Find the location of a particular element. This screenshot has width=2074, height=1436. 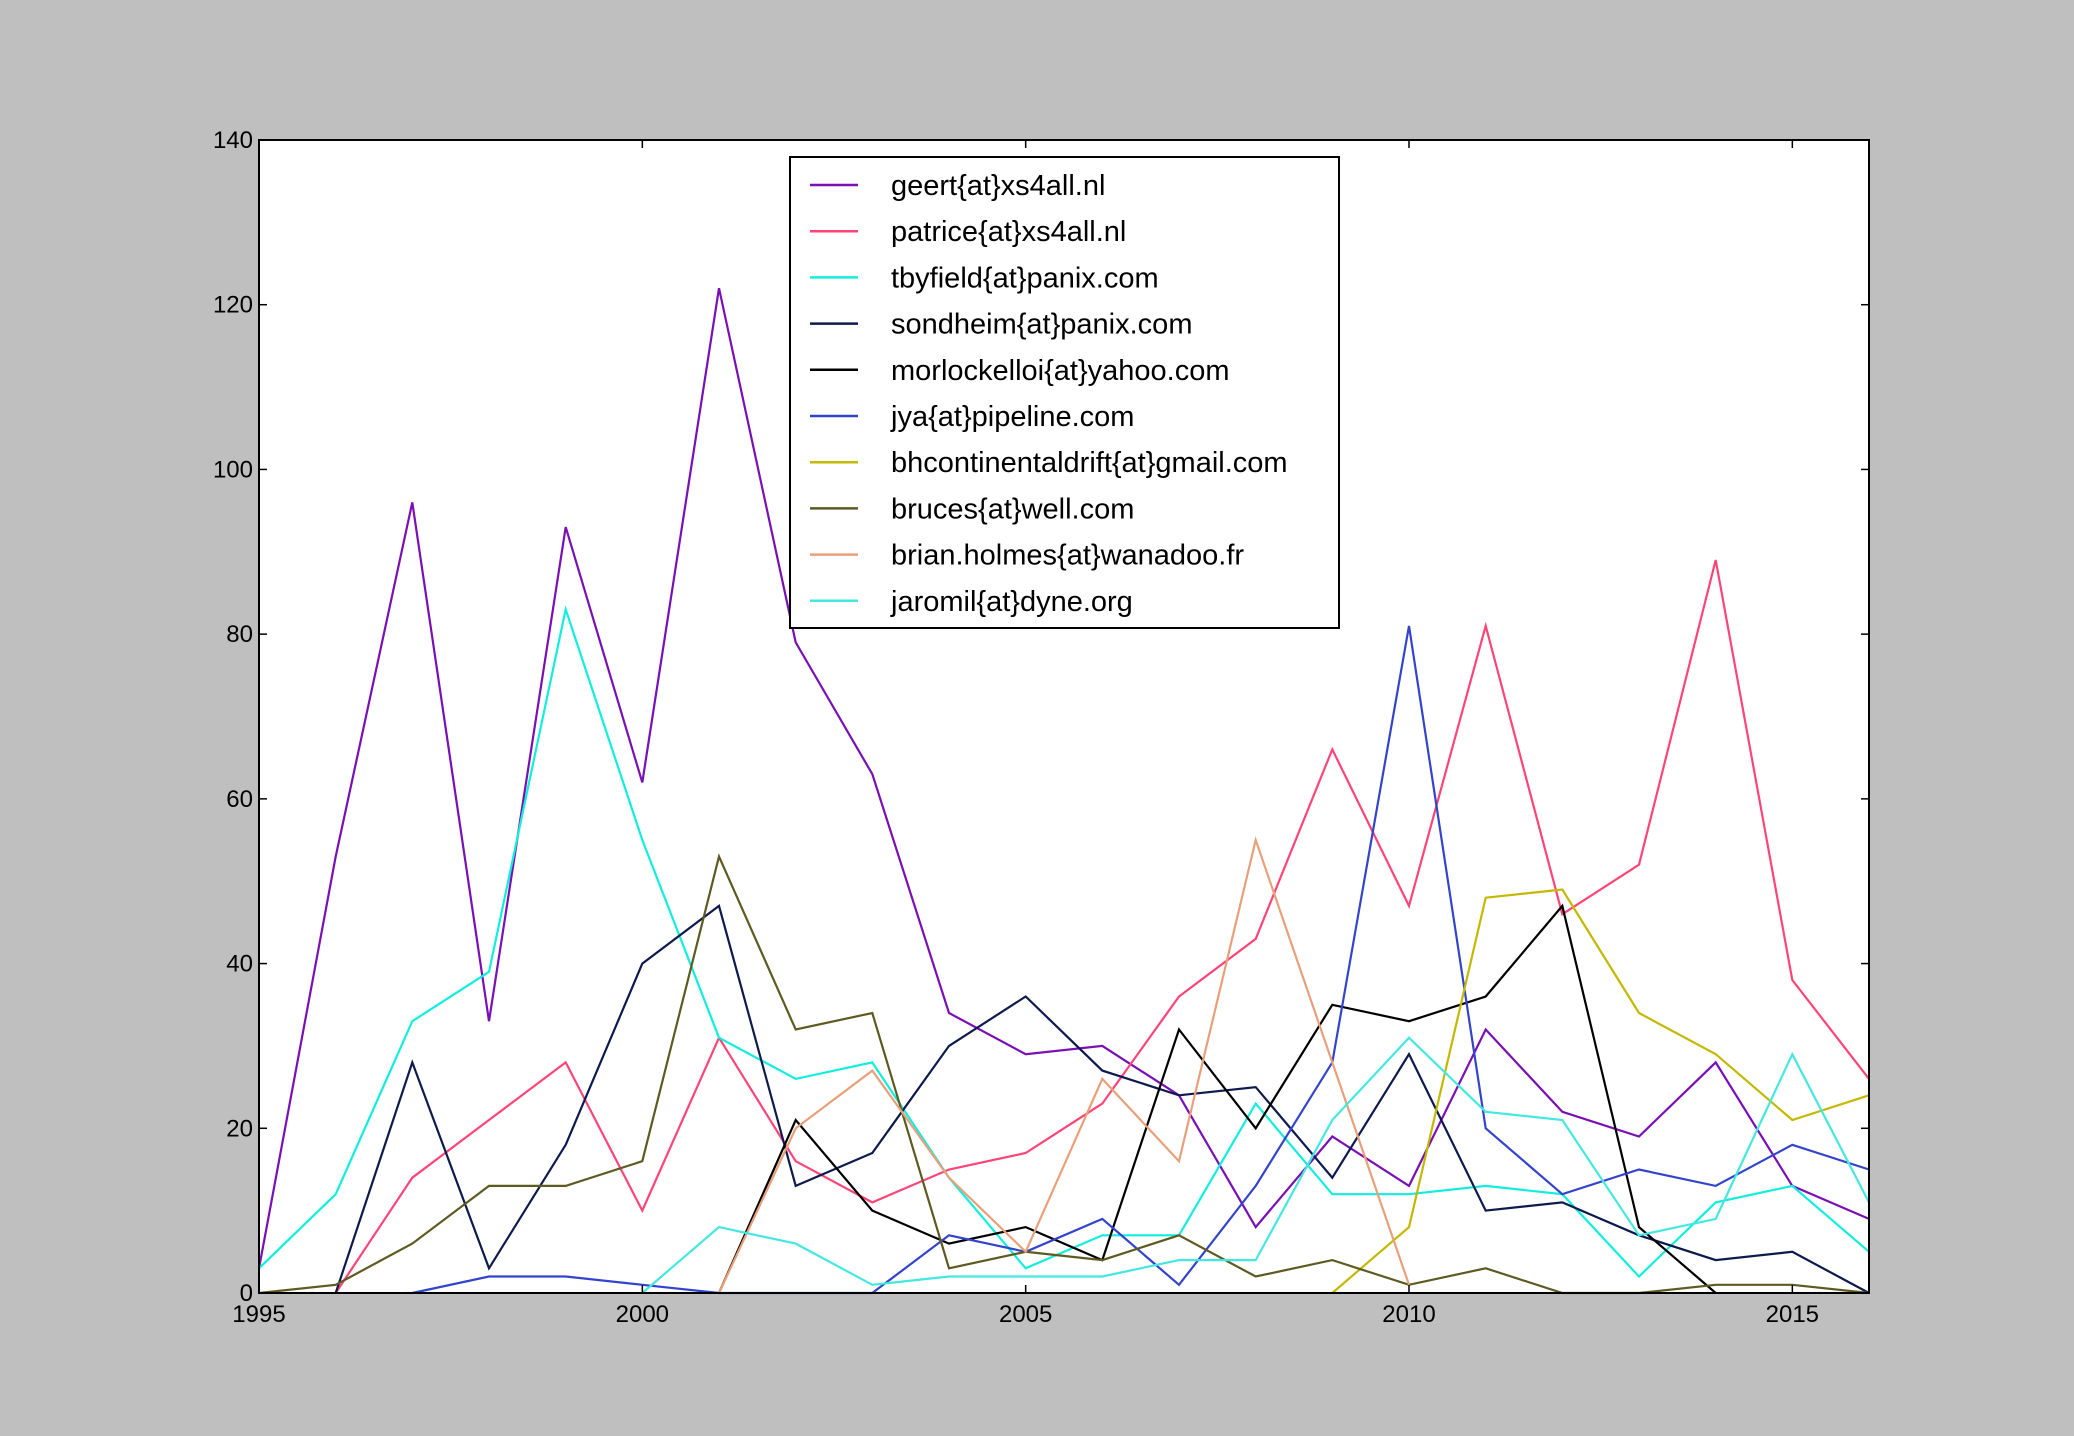

y-tick-label: 60 is located at coordinates (239, 799).